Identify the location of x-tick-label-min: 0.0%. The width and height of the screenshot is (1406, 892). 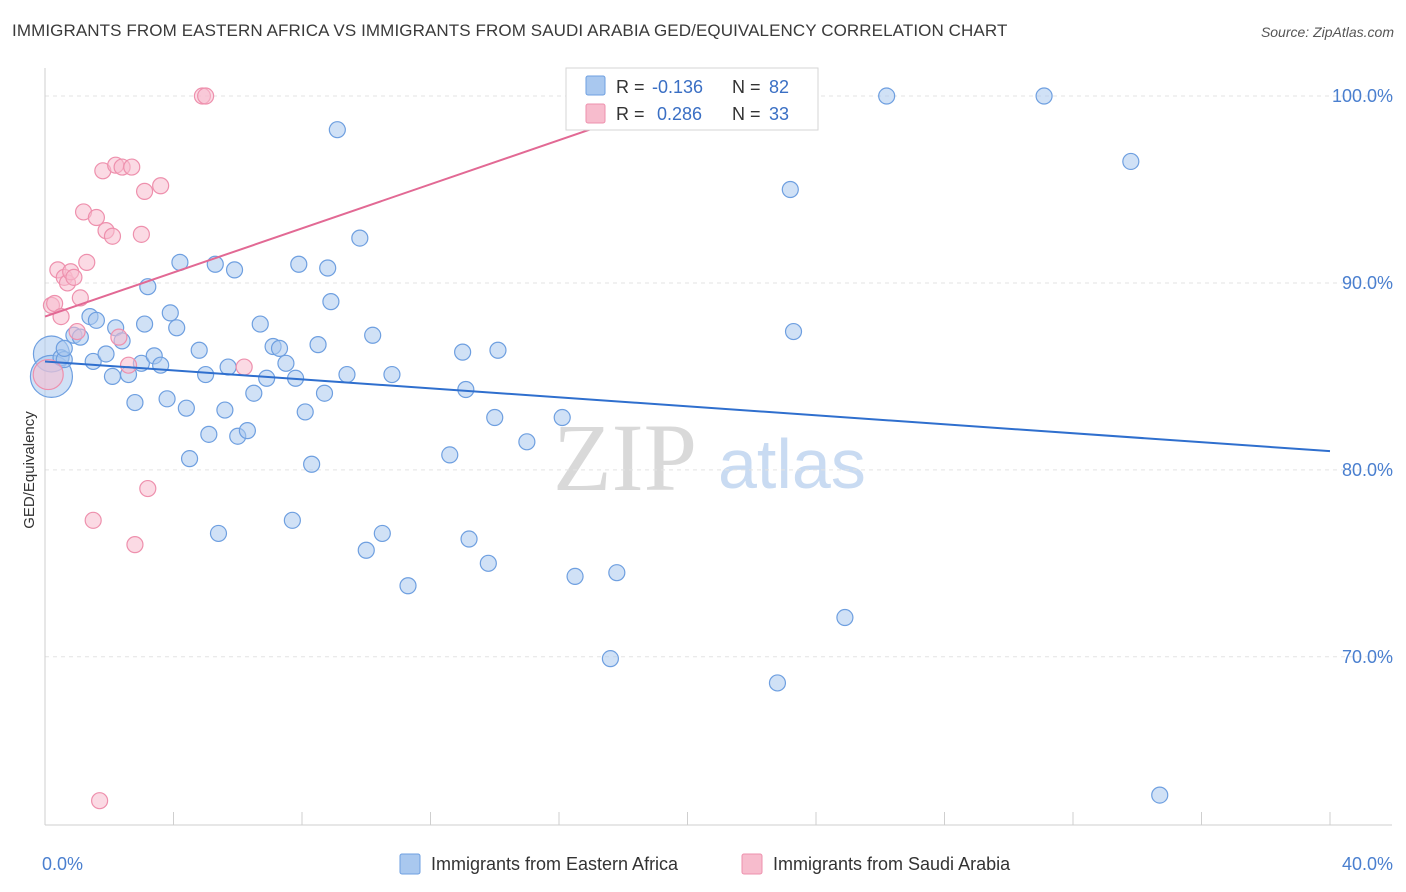
(62, 864).